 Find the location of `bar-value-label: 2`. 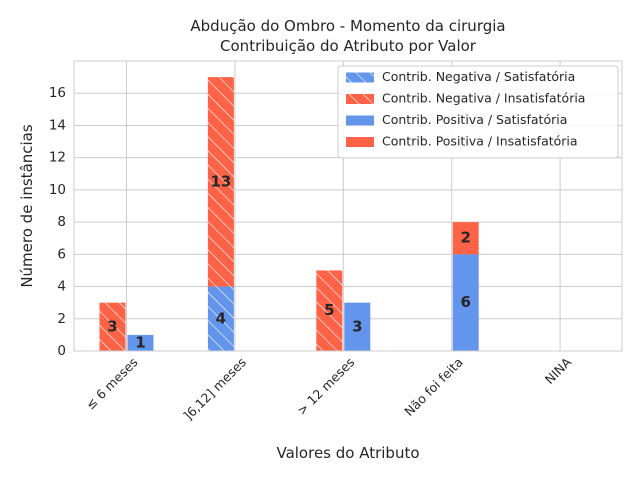

bar-value-label: 2 is located at coordinates (465, 238).